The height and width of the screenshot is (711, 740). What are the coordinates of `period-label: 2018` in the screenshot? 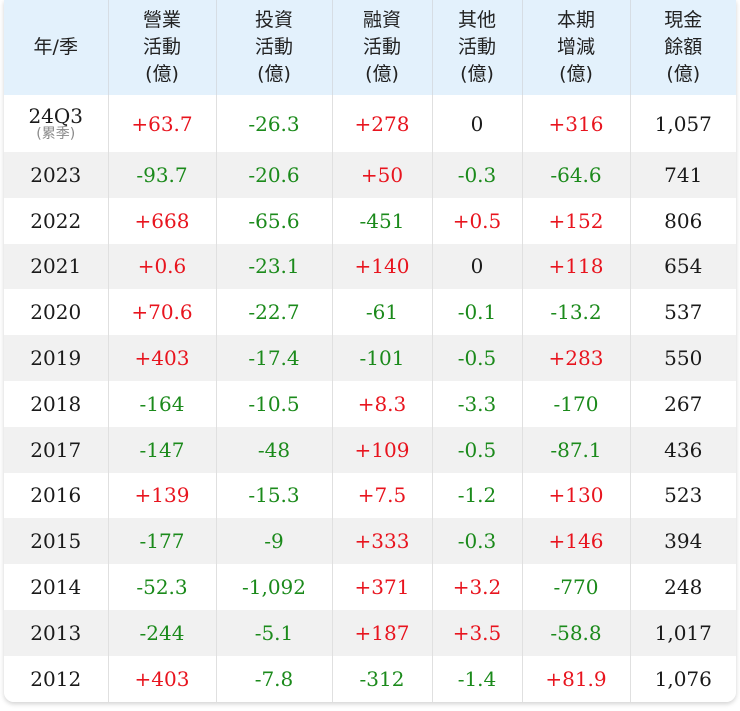 It's located at (56, 403).